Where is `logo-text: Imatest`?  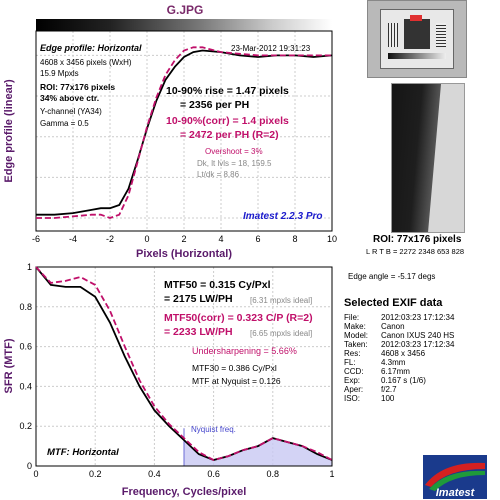 logo-text: Imatest is located at coordinates (456, 493).